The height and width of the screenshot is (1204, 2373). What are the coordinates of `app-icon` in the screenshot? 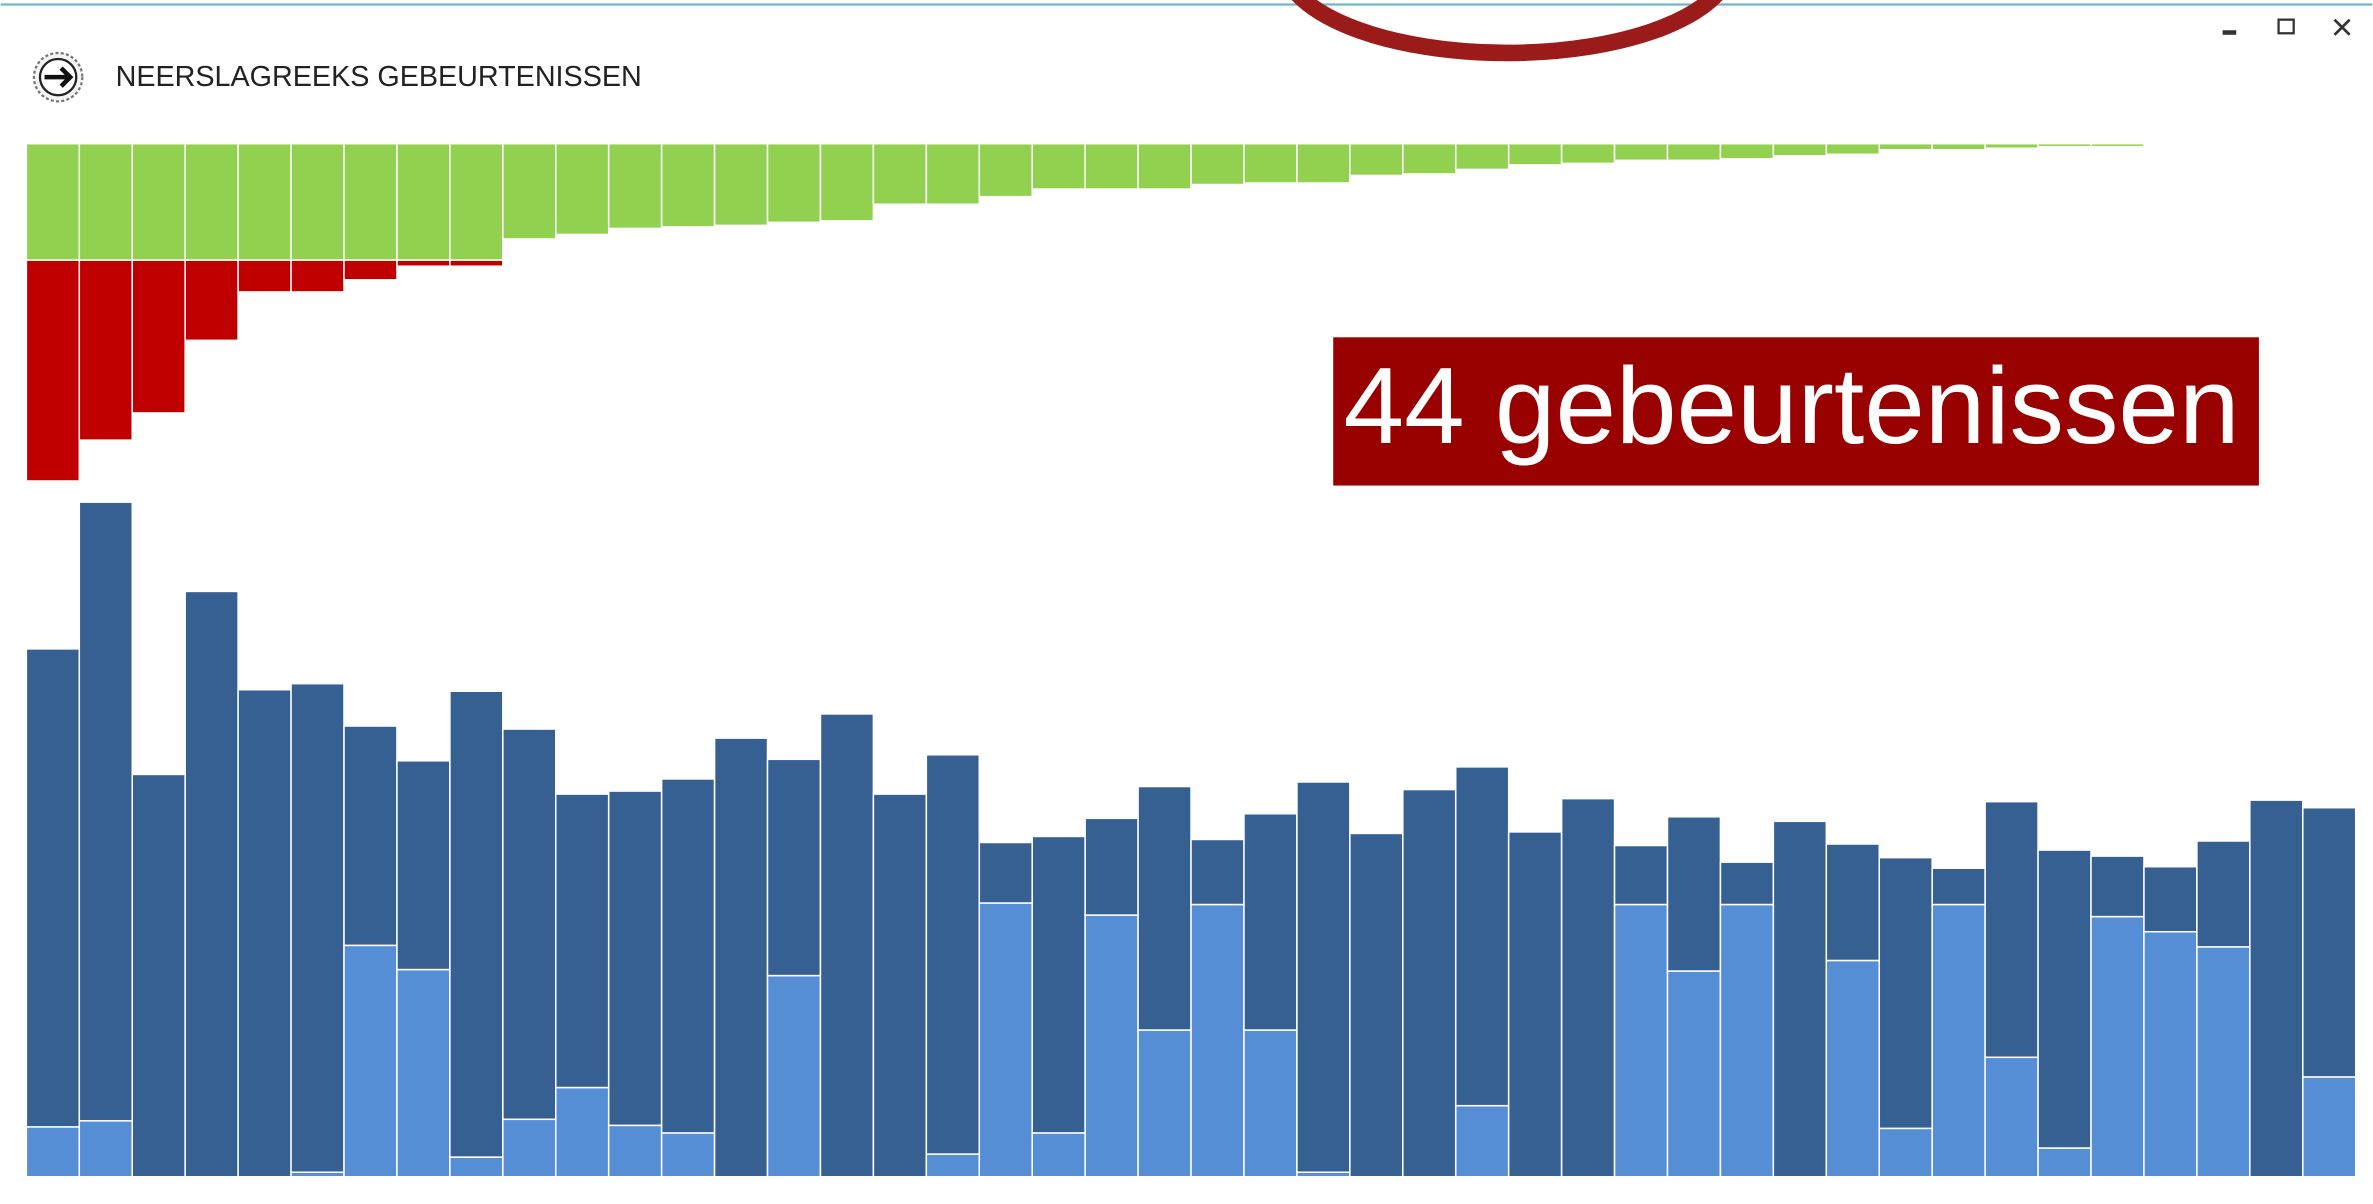 It's located at (58, 77).